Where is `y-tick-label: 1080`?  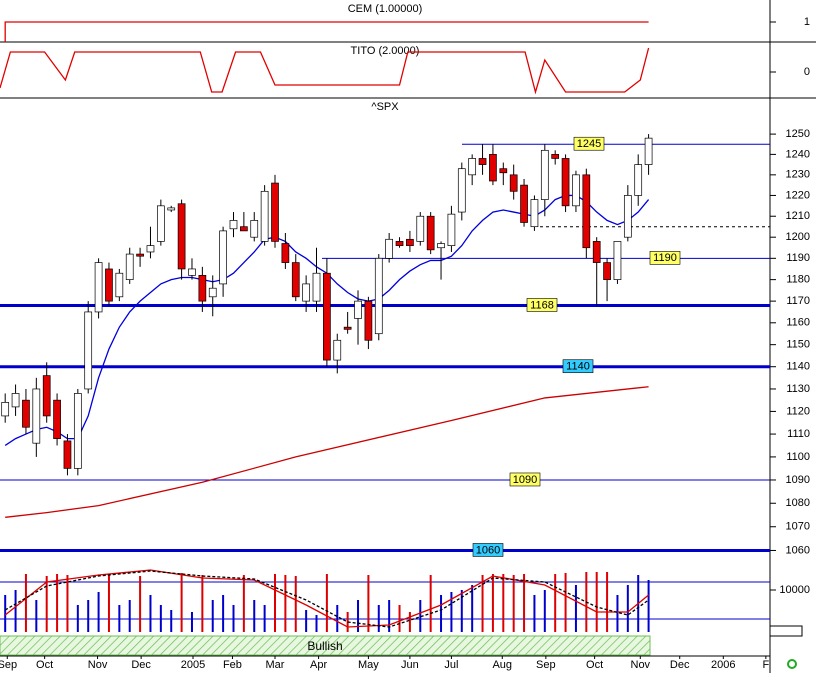
y-tick-label: 1080 is located at coordinates (798, 503).